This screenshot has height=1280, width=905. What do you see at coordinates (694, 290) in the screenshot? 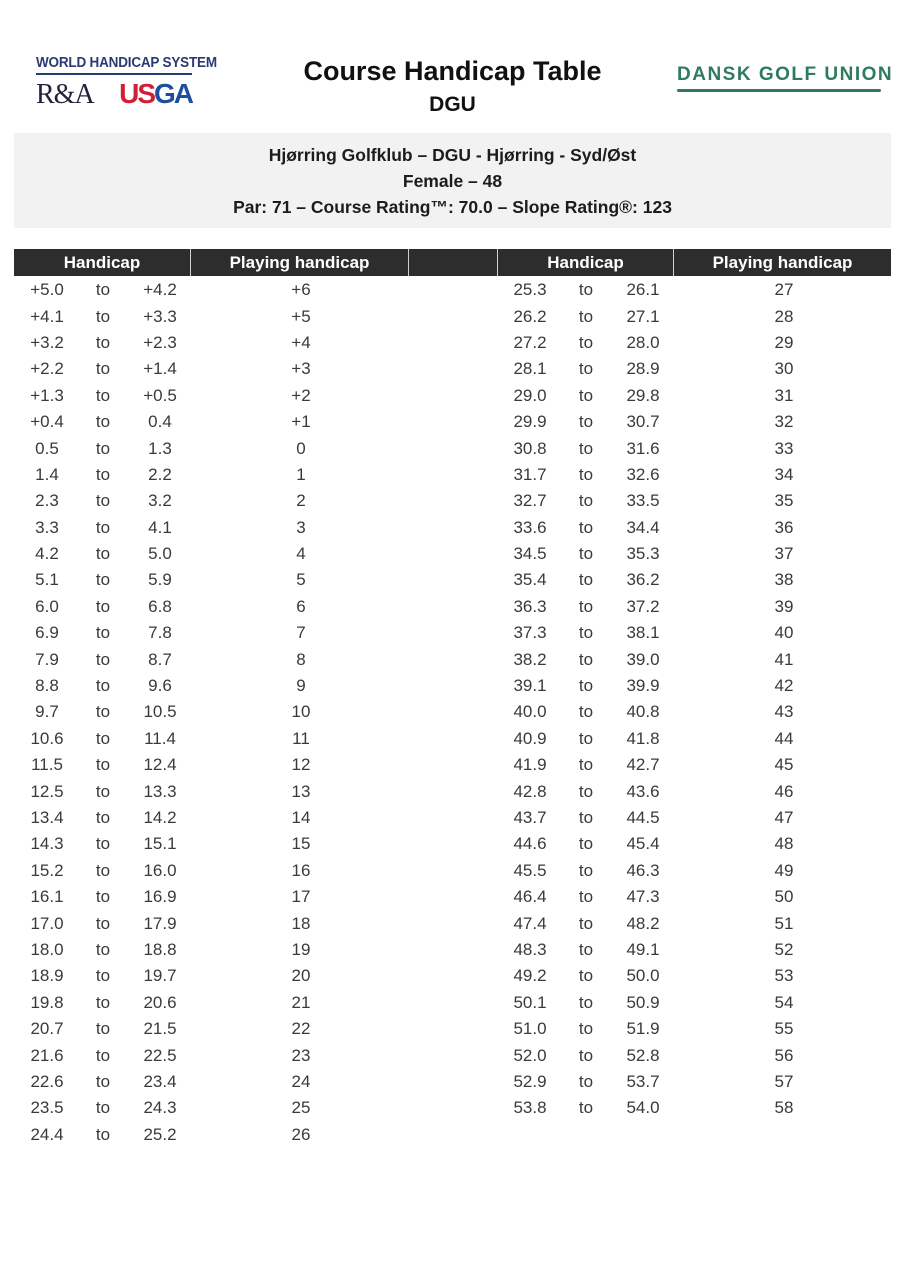
I see `table-row: 25.3 to 26.1 27` at bounding box center [694, 290].